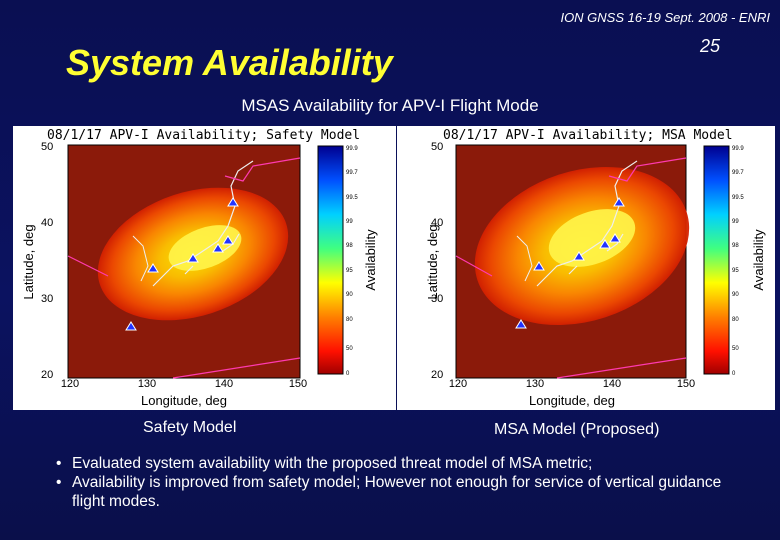 The height and width of the screenshot is (540, 780). What do you see at coordinates (665, 17) in the screenshot?
I see `conference-label: ION GNSS 16-19 Sept. 2008 - ENRI` at bounding box center [665, 17].